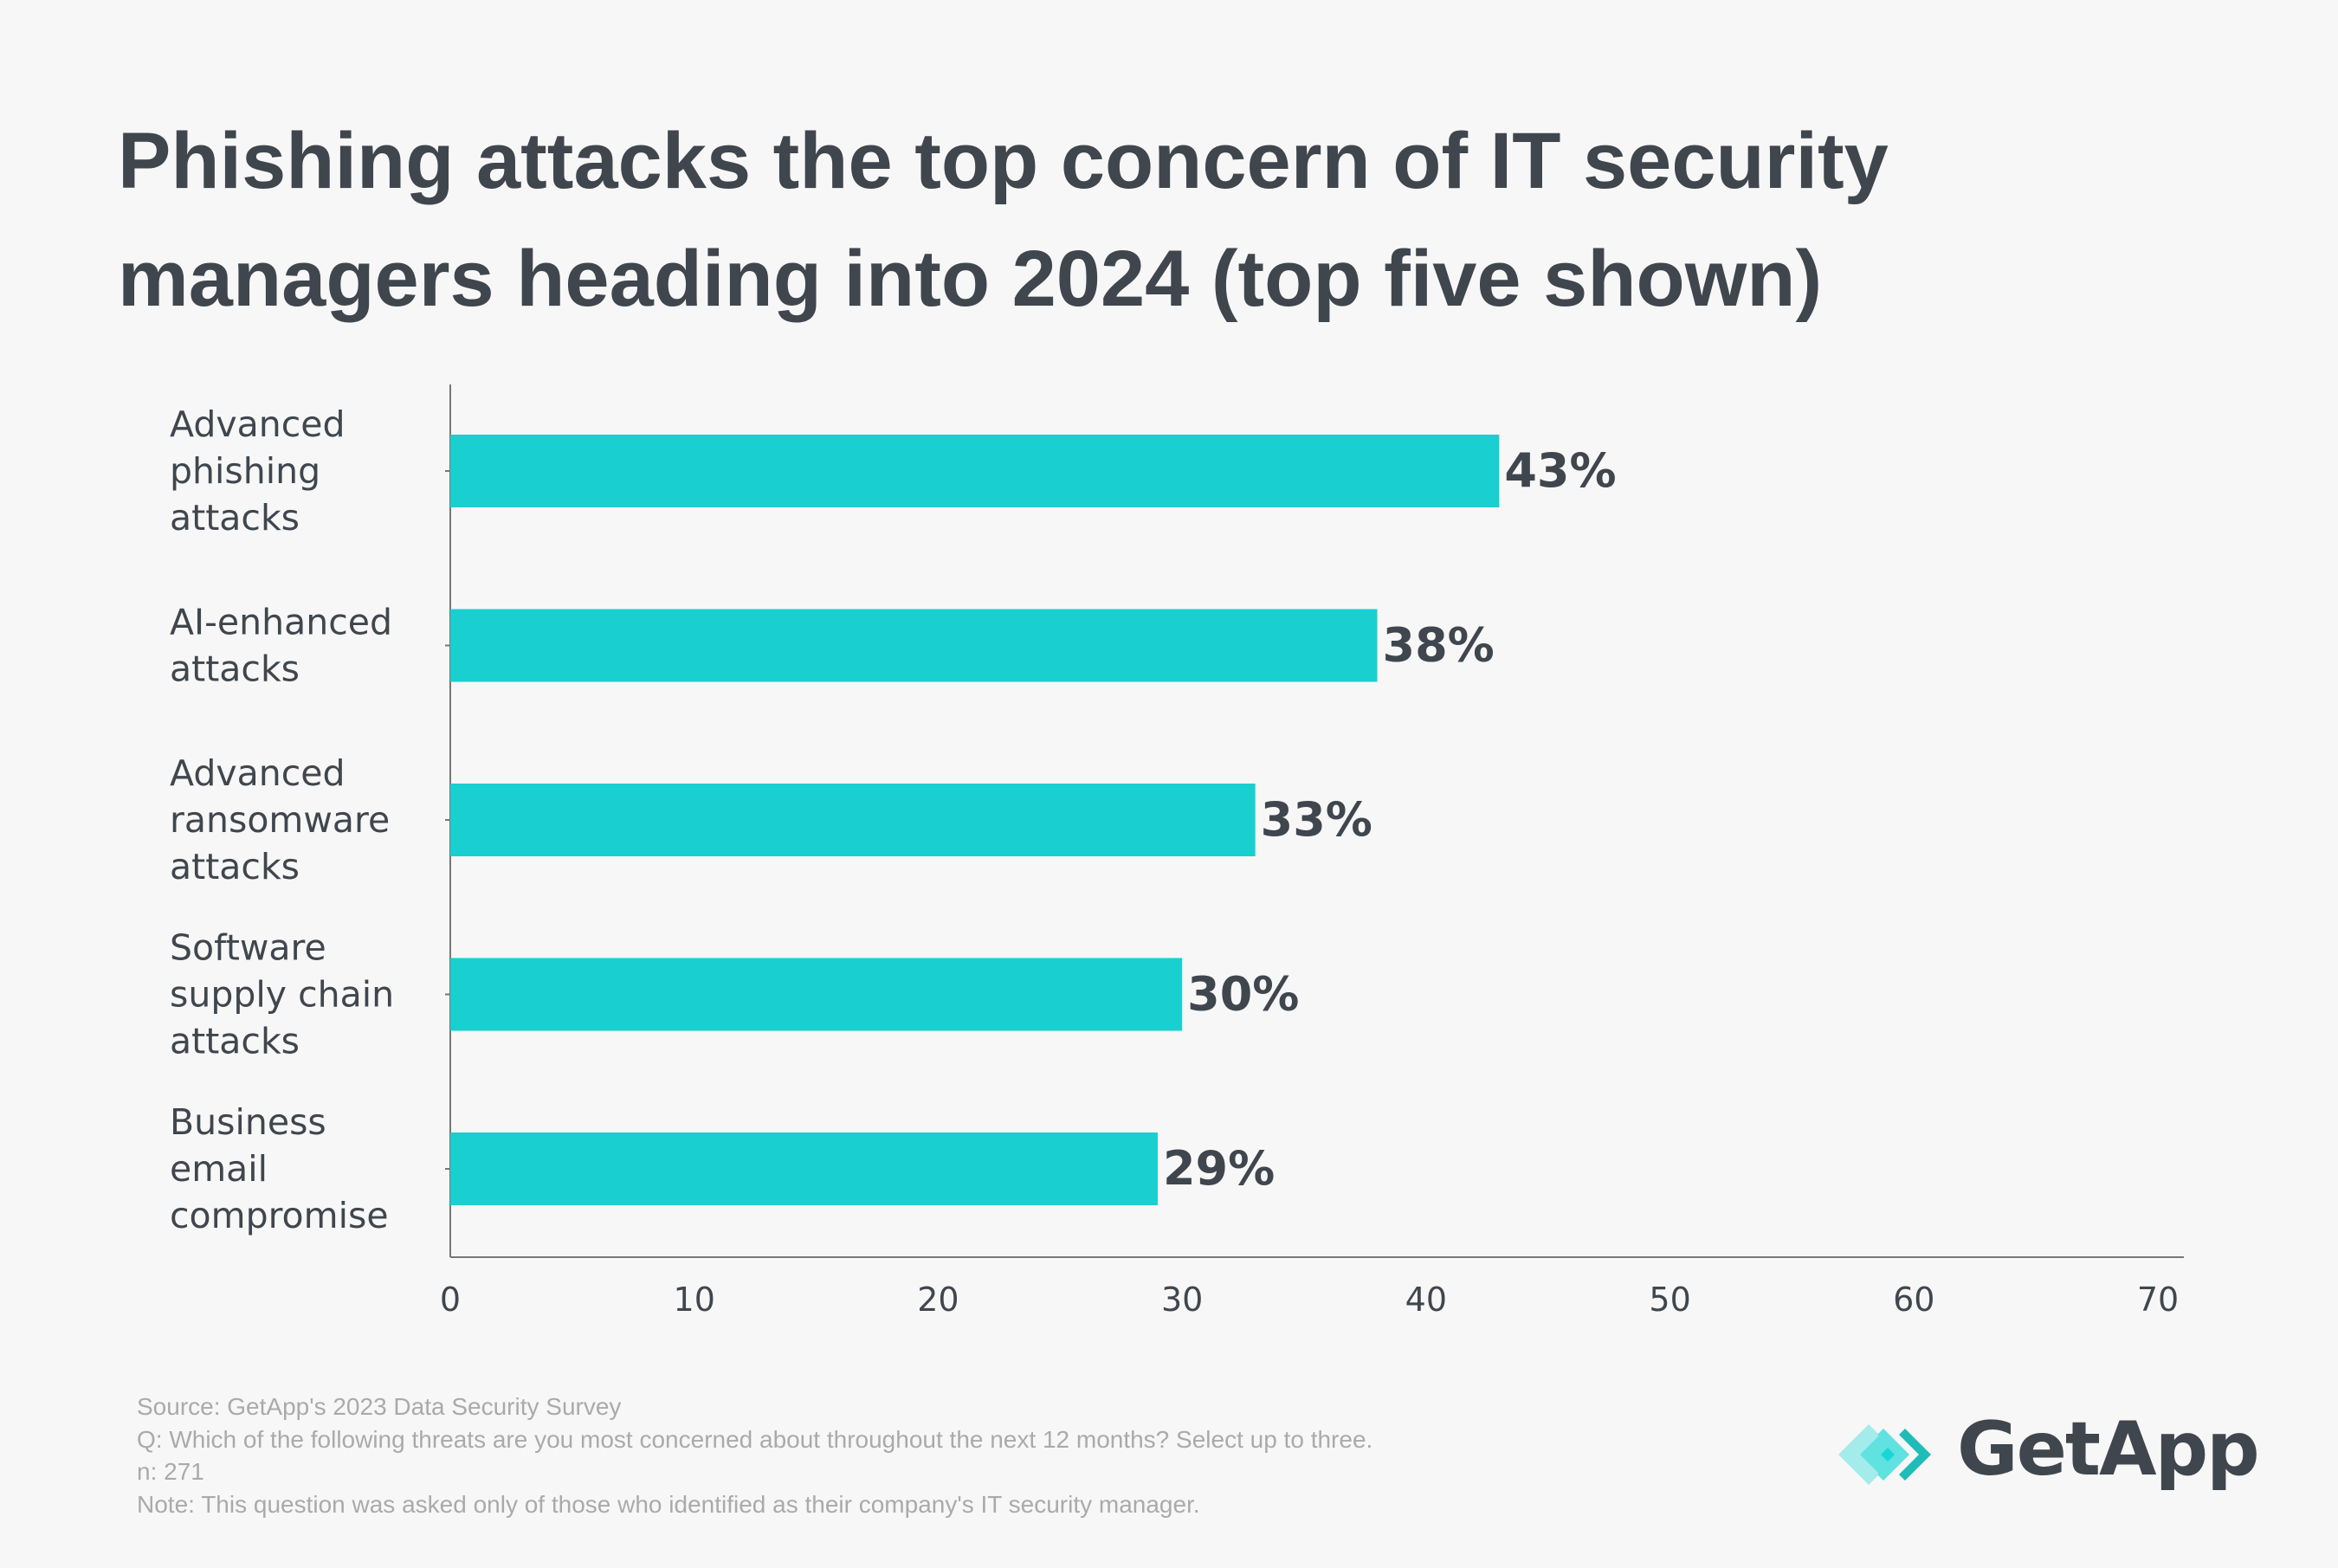  Describe the element at coordinates (1913, 1300) in the screenshot. I see `x-tick-label: 60` at that location.